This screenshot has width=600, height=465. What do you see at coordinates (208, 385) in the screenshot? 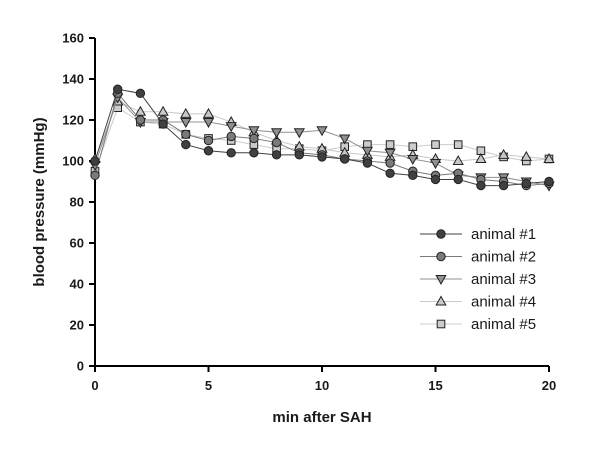
I see `x-tick-label: 5` at bounding box center [208, 385].